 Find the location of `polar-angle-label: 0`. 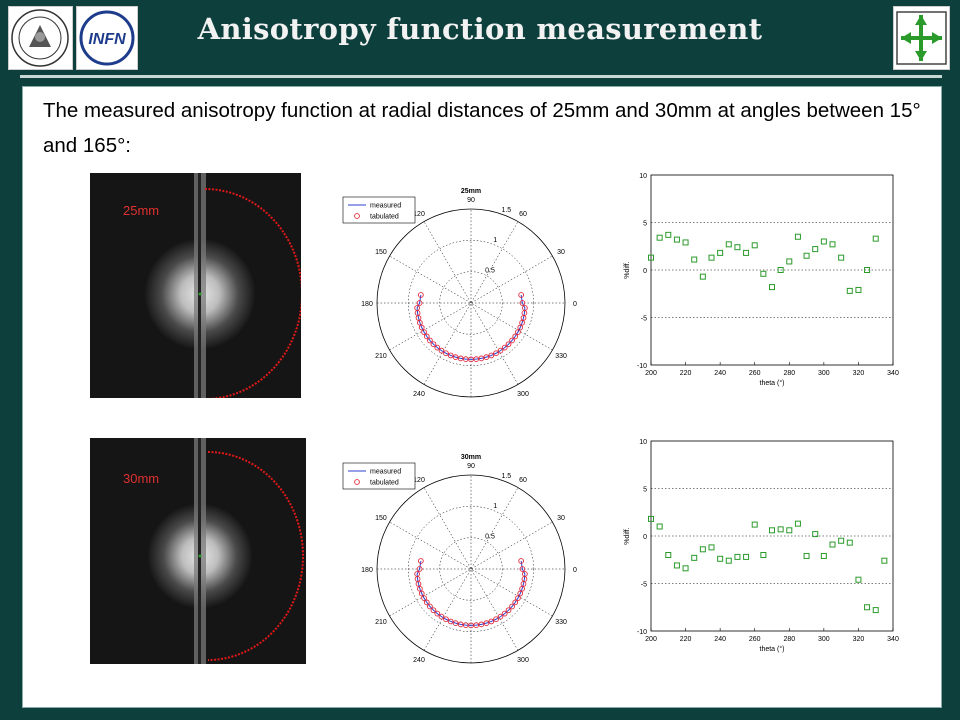

polar-angle-label: 0 is located at coordinates (575, 570).